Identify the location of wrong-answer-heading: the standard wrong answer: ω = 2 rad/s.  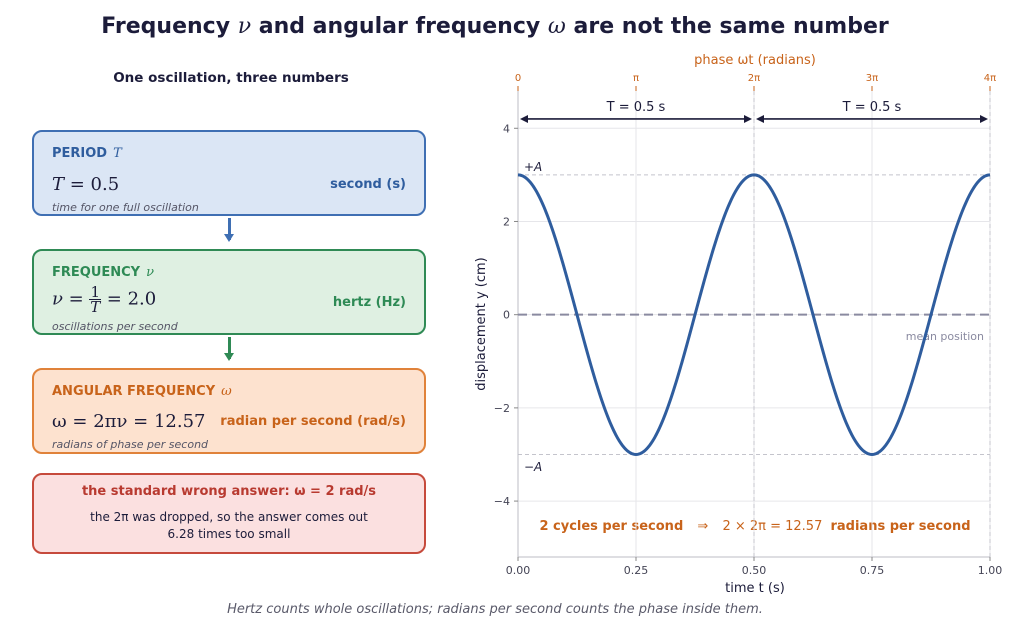
(229, 491).